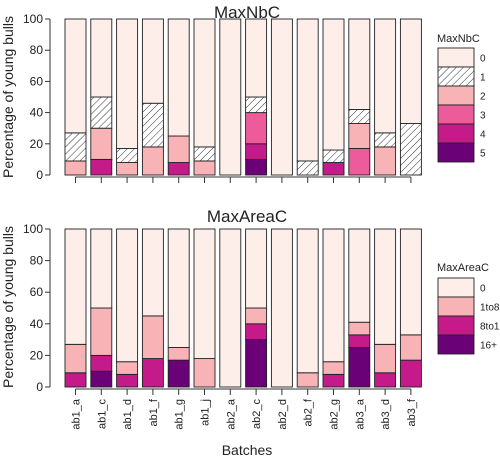 This screenshot has width=500, height=461. Describe the element at coordinates (75, 380) in the screenshot. I see `bar-segment-ab1_a-8to16` at that location.